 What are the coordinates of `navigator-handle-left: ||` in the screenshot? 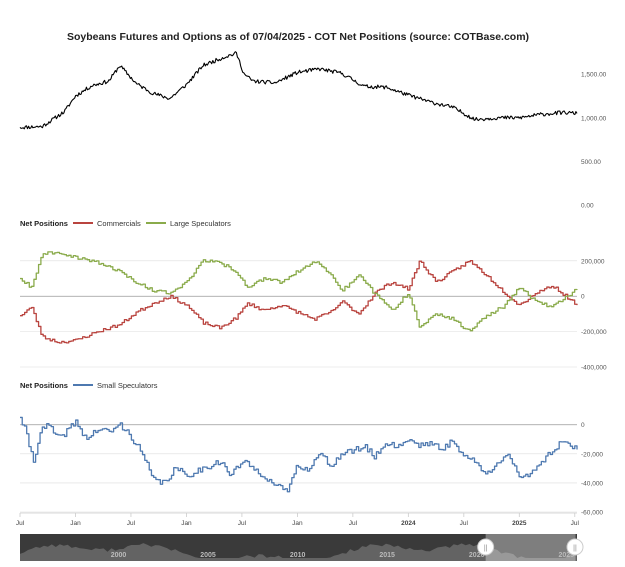 It's located at (486, 547).